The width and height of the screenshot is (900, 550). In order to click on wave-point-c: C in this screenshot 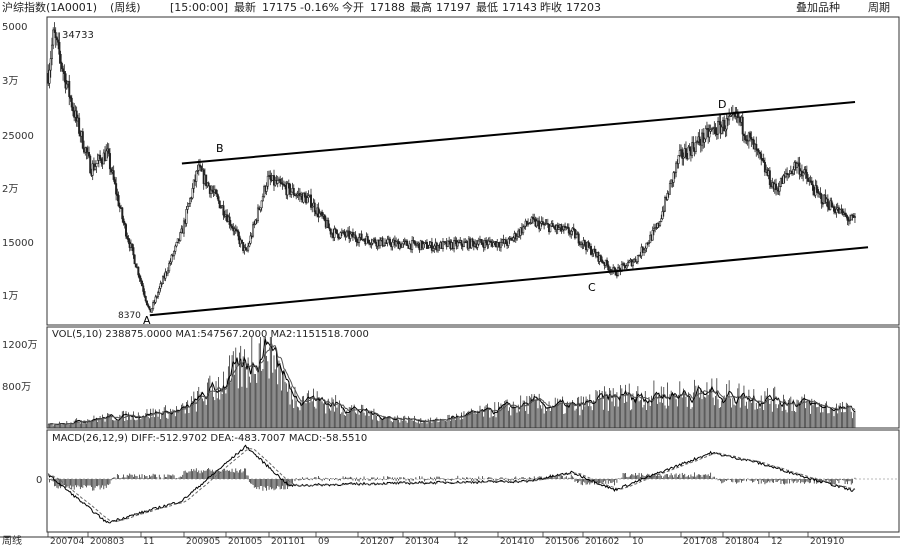, I will do `click(592, 287)`.